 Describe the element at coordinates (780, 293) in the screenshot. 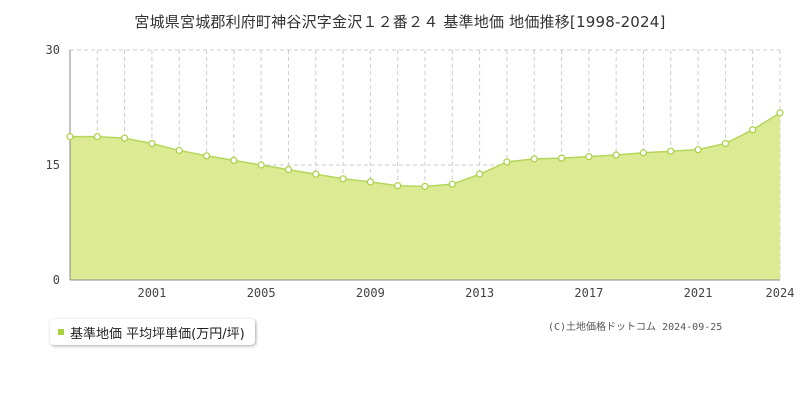

I see `x-tick-label: 2024` at that location.